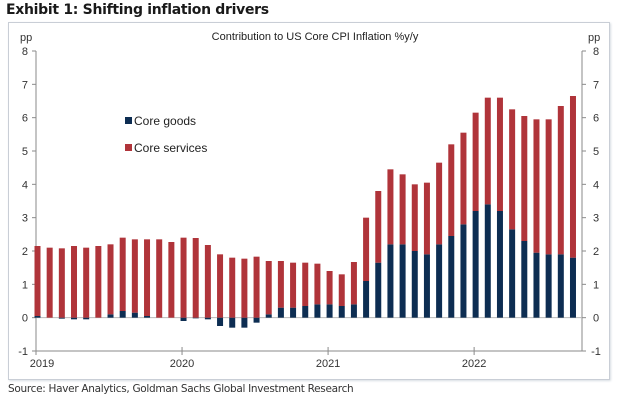 This screenshot has width=624, height=404. I want to click on y-tick-label-left: 6, so click(25, 119).